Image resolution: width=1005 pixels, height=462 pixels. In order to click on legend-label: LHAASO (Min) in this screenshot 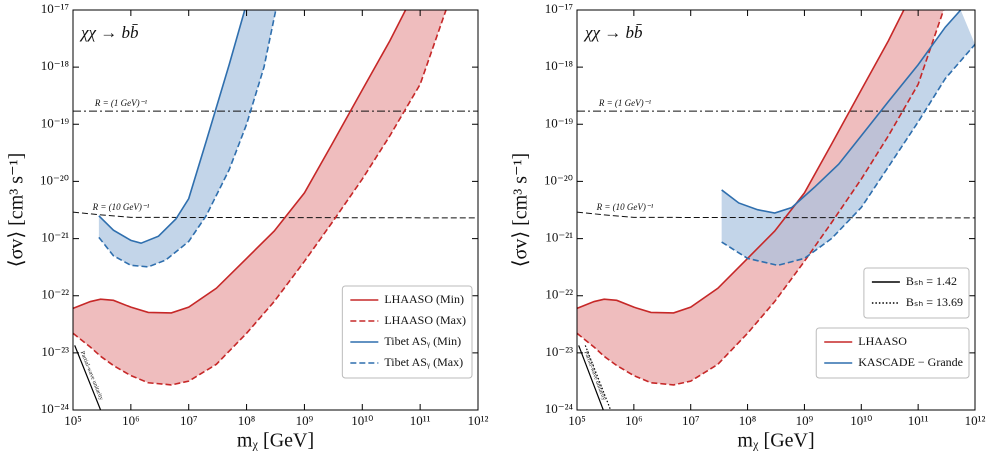, I will do `click(424, 299)`.